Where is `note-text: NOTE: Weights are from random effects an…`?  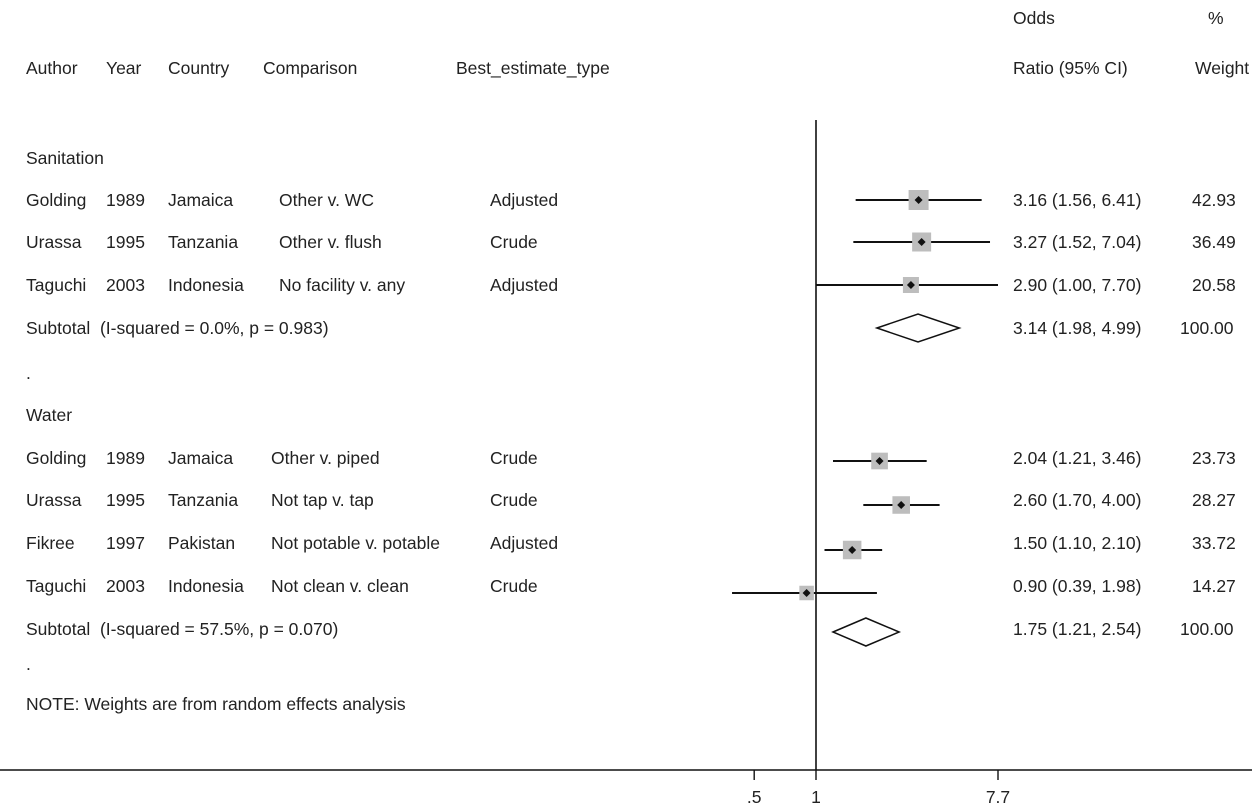
note-text: NOTE: Weights are from random effects an… is located at coordinates (216, 704).